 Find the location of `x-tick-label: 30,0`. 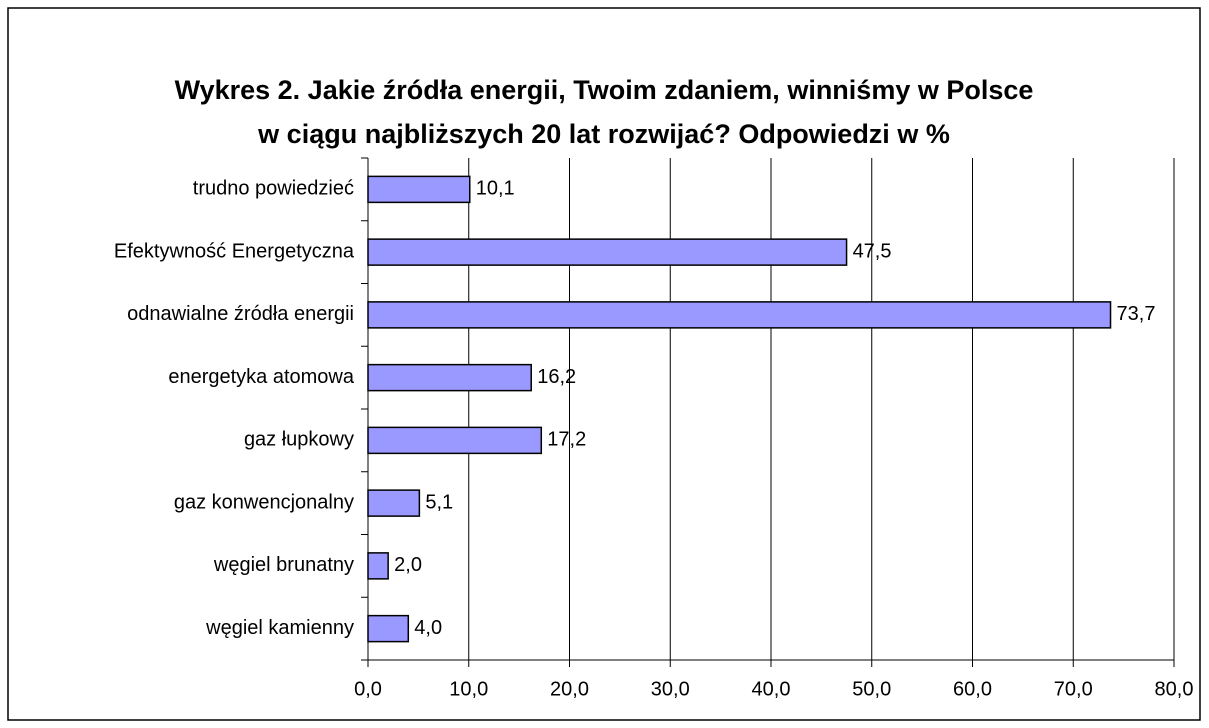

x-tick-label: 30,0 is located at coordinates (670, 689).